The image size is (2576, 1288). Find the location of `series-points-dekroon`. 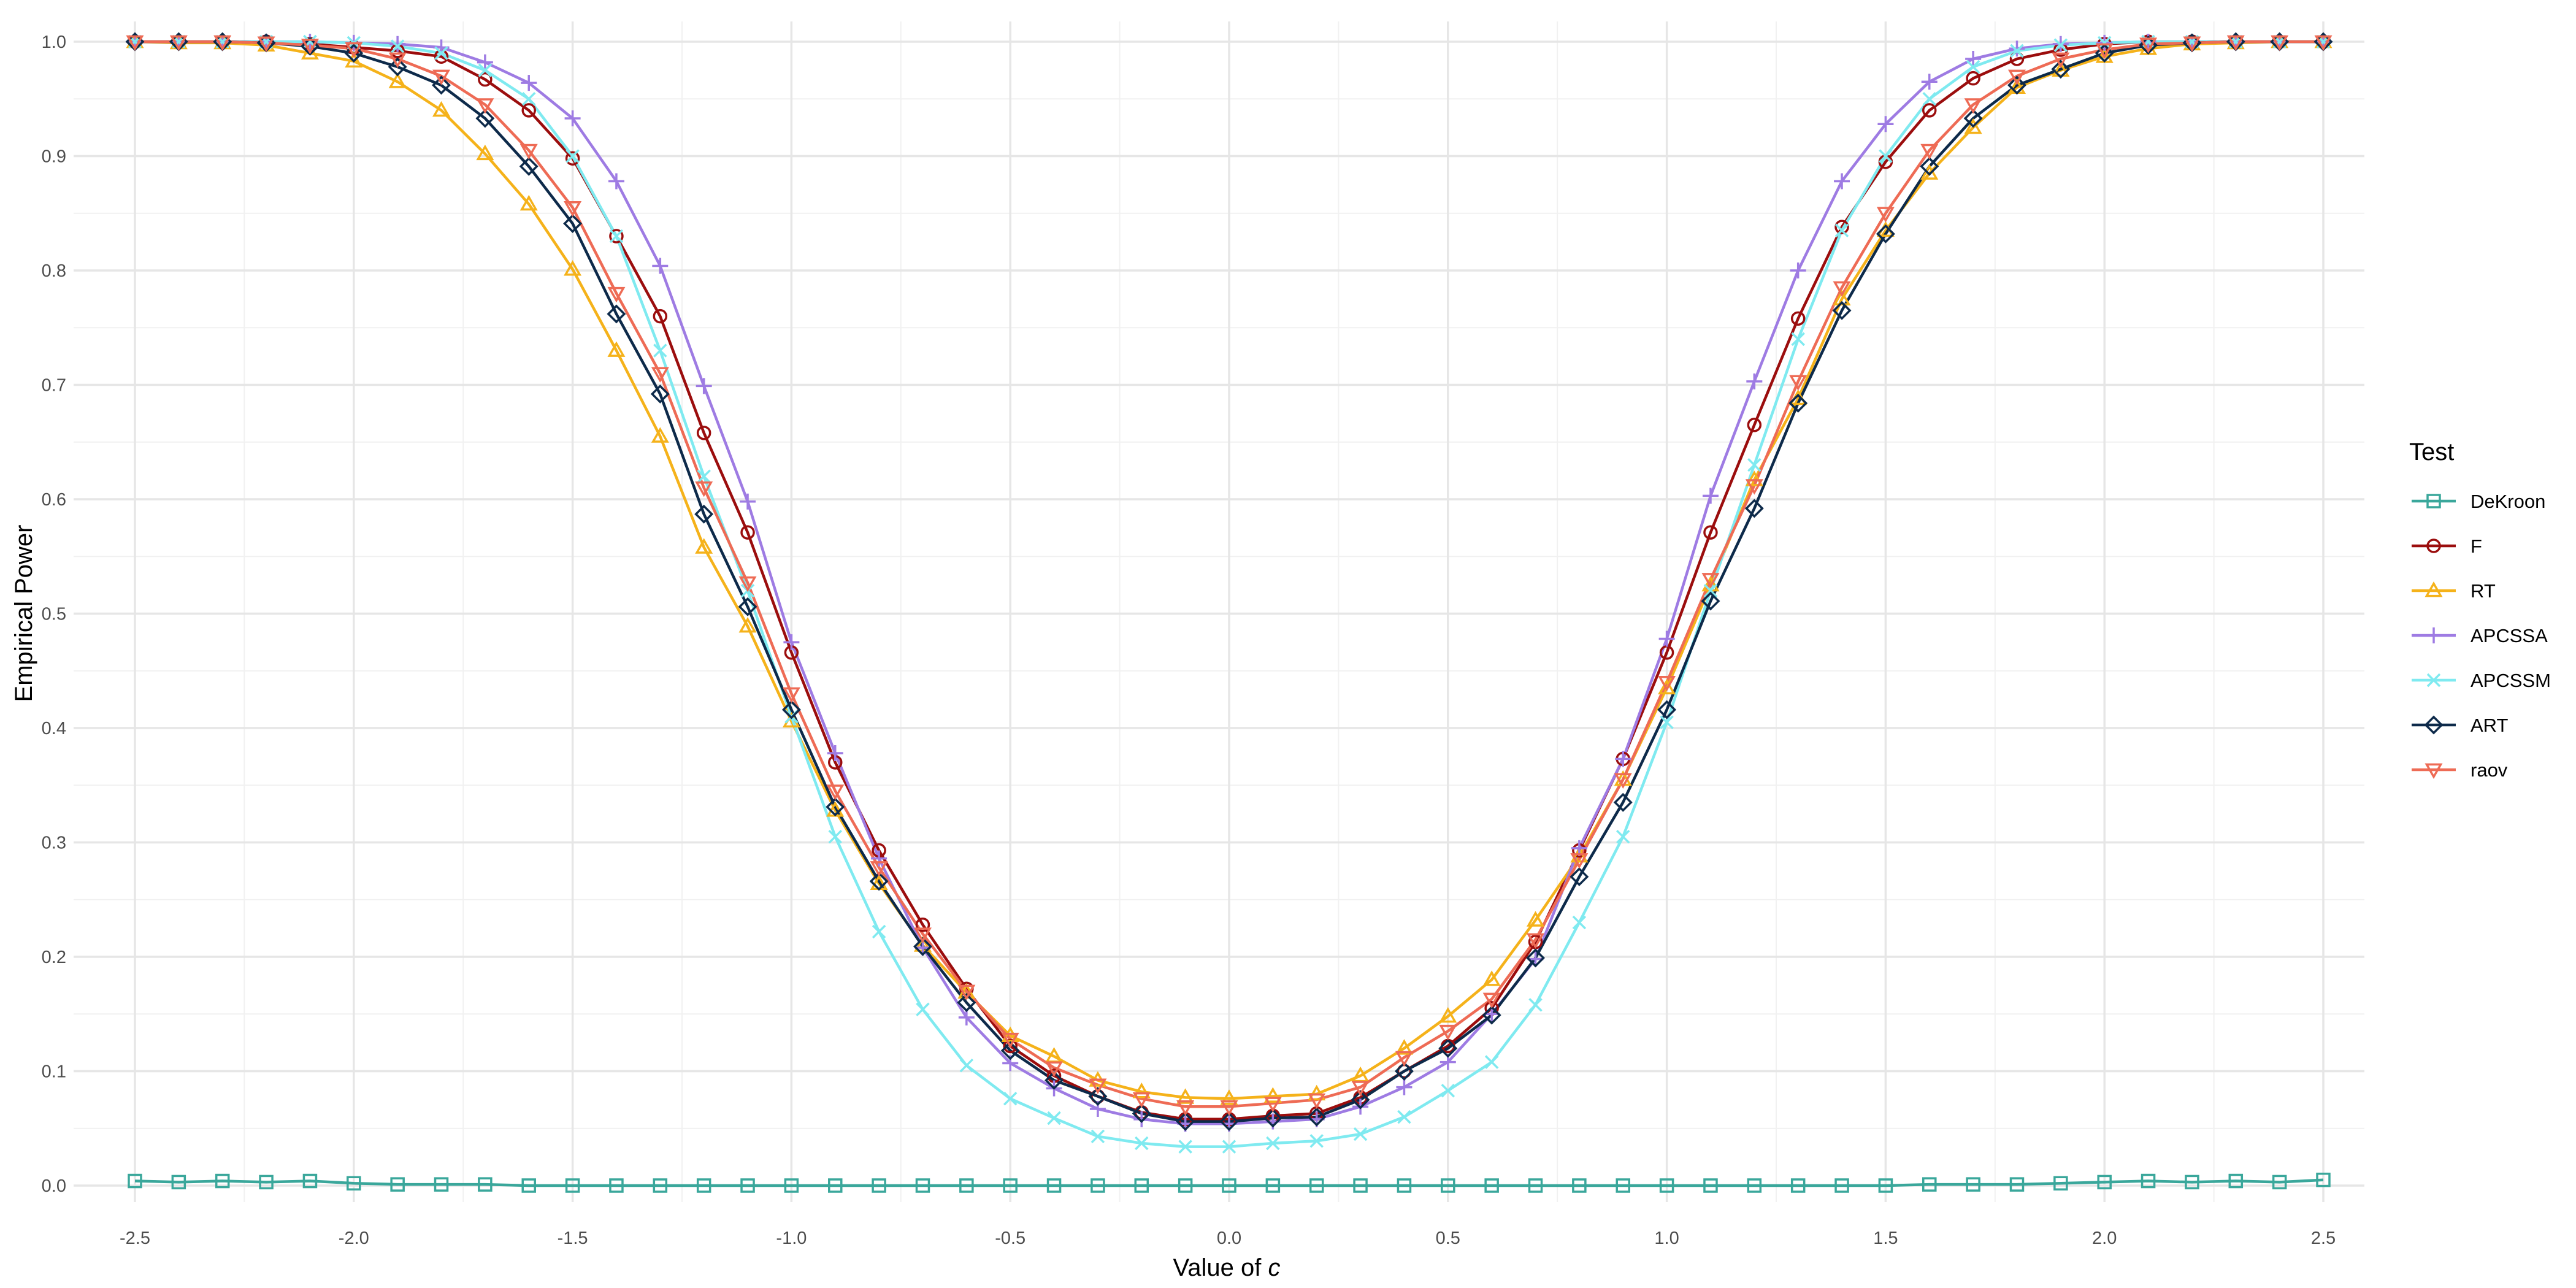

series-points-dekroon is located at coordinates (1229, 1182).